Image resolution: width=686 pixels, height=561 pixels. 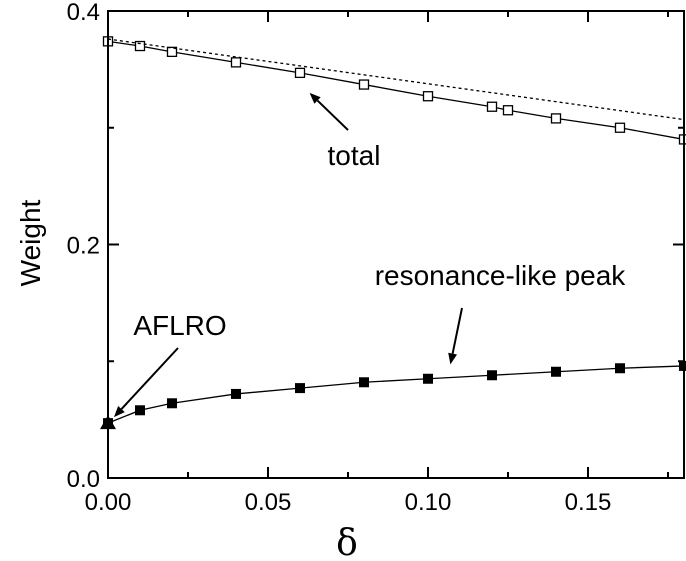 I want to click on annotation-aflro: AFLRO, so click(x=179, y=325).